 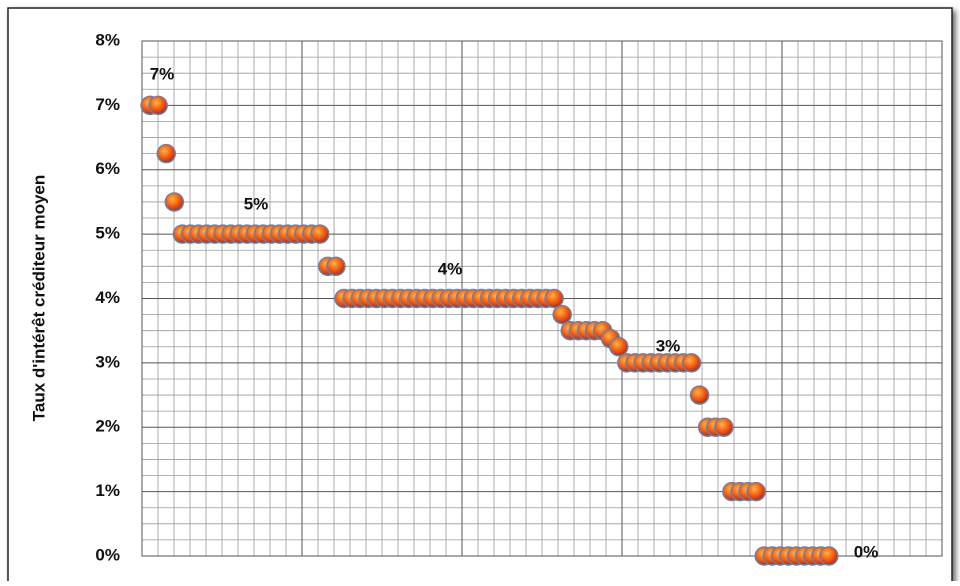 I want to click on y-tick-label: 0%, so click(x=107, y=554).